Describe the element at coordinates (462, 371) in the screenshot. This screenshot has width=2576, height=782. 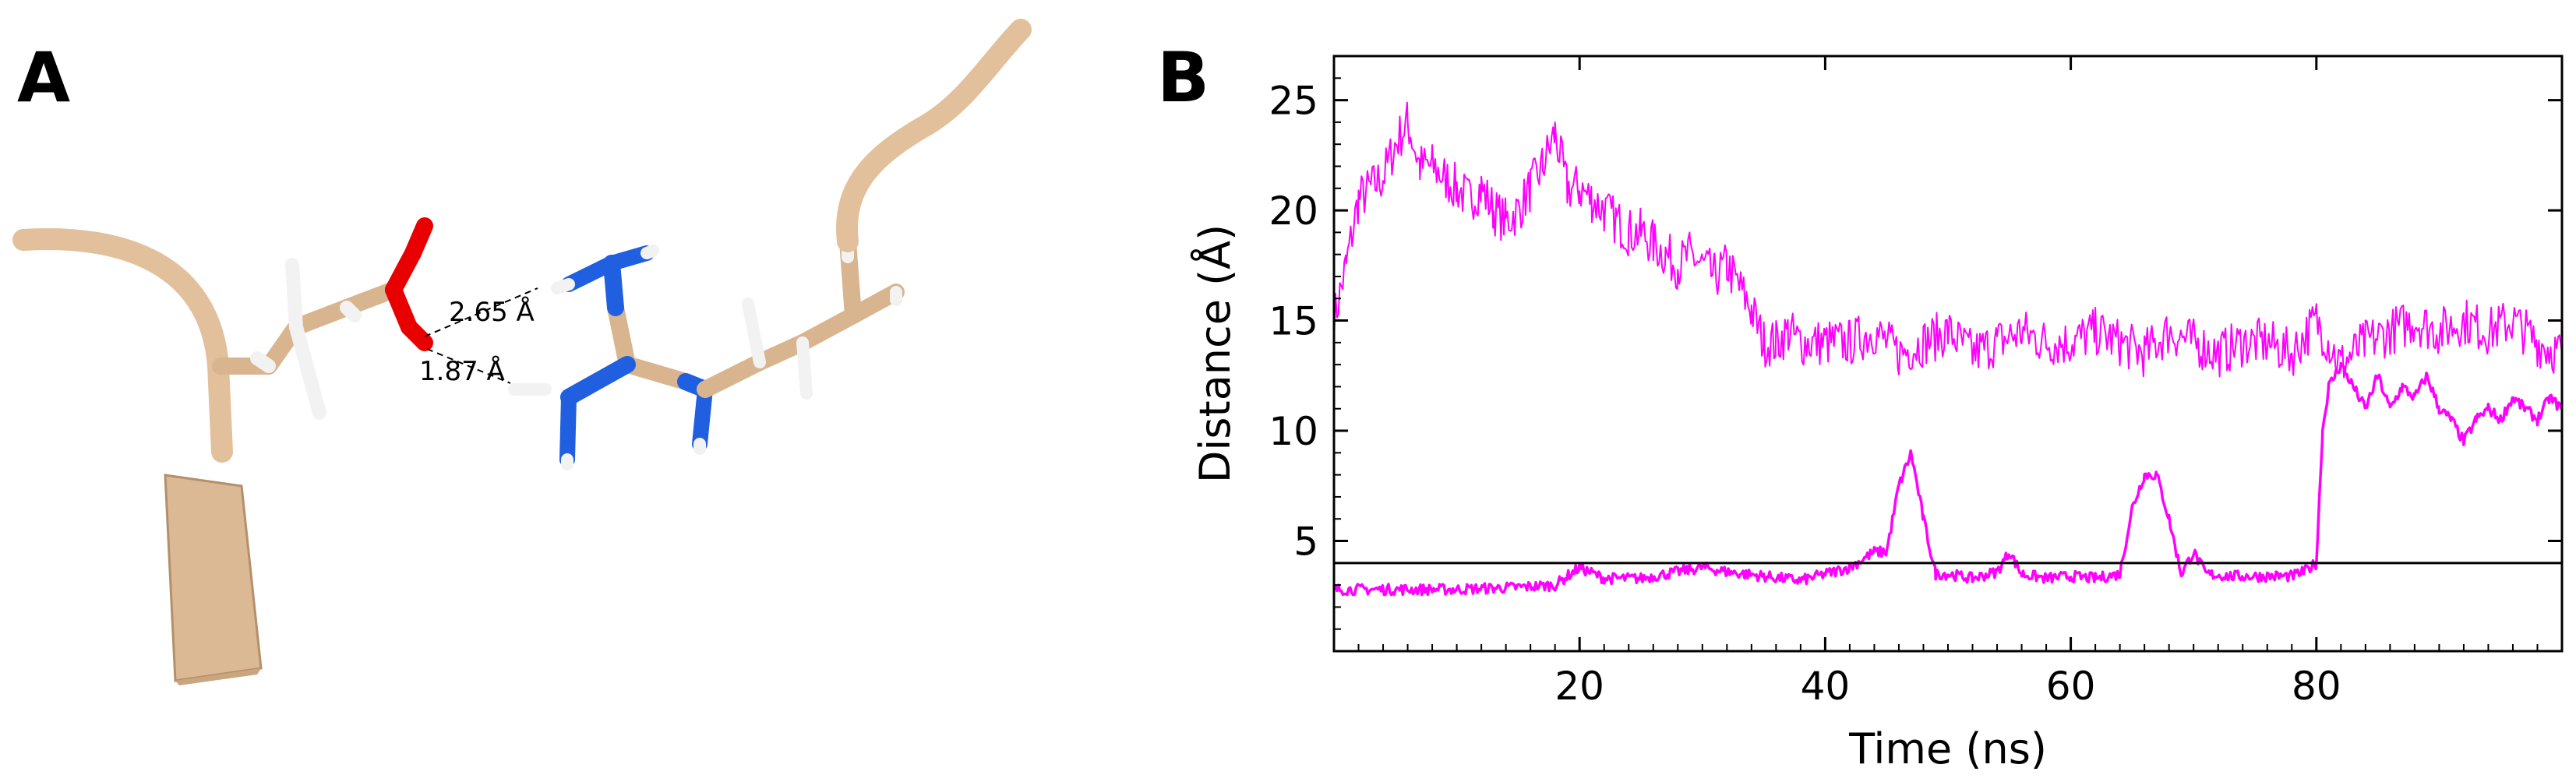
I see `distance-label-2: 1.87 Å` at that location.